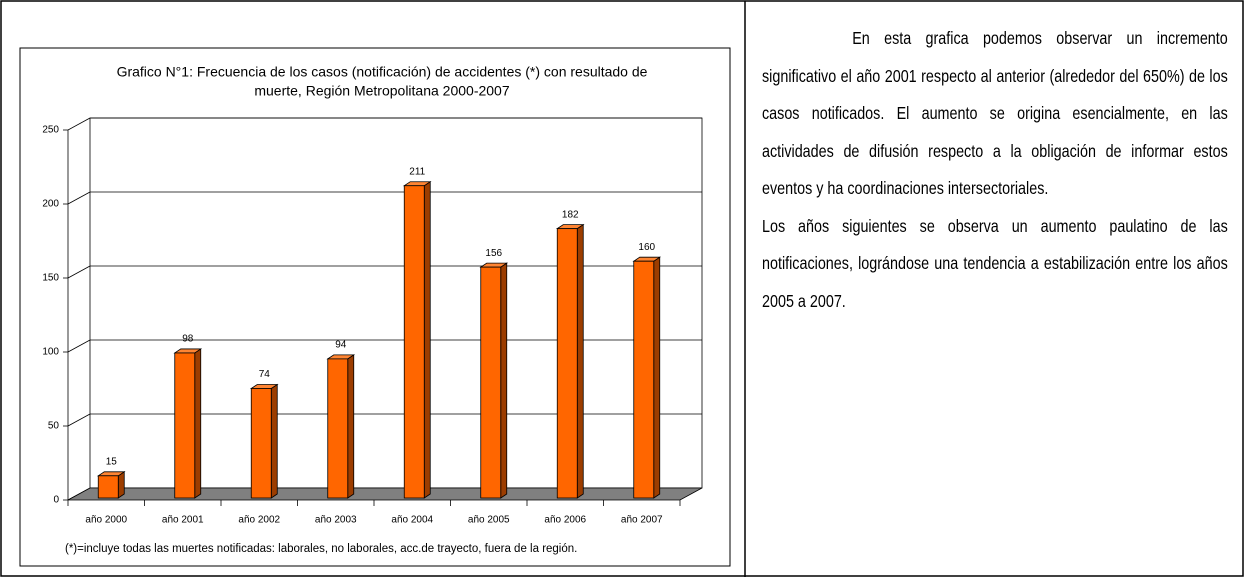  Describe the element at coordinates (336, 520) in the screenshot. I see `x-tick-label: año 2003` at that location.